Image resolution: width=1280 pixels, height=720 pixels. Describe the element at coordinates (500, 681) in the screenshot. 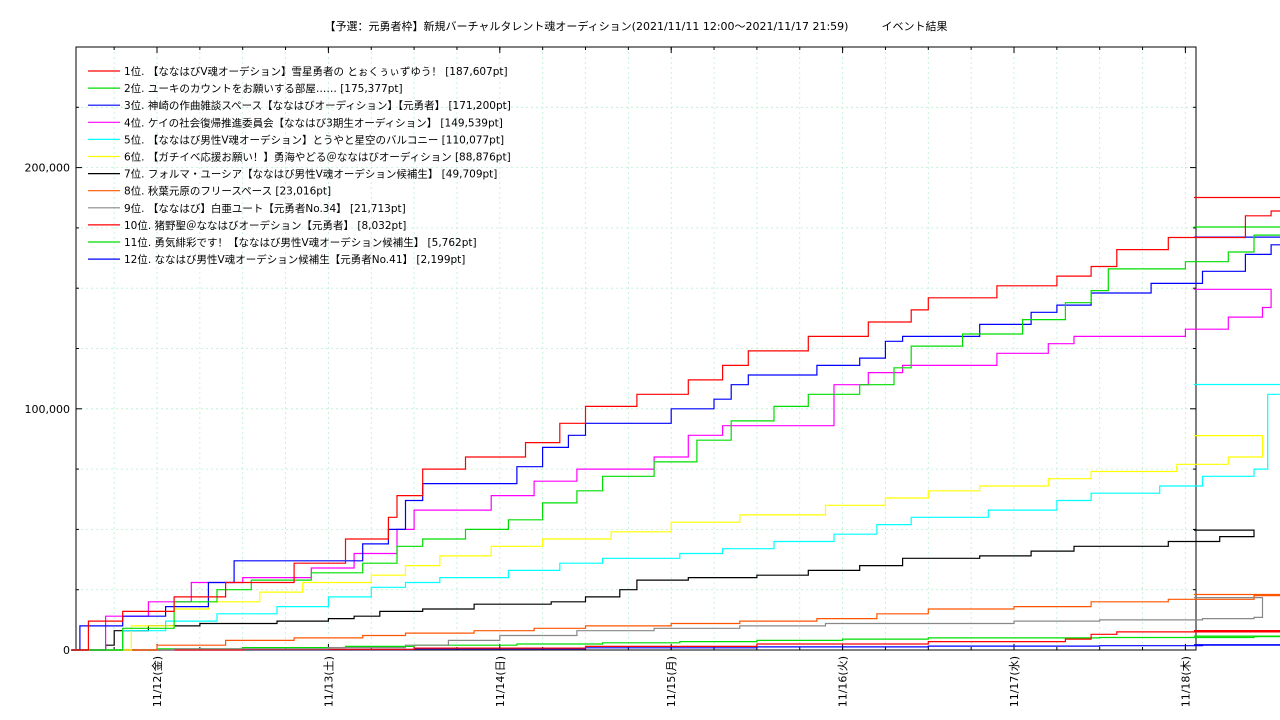

I see `x-tick-label: 11/14(日)` at that location.